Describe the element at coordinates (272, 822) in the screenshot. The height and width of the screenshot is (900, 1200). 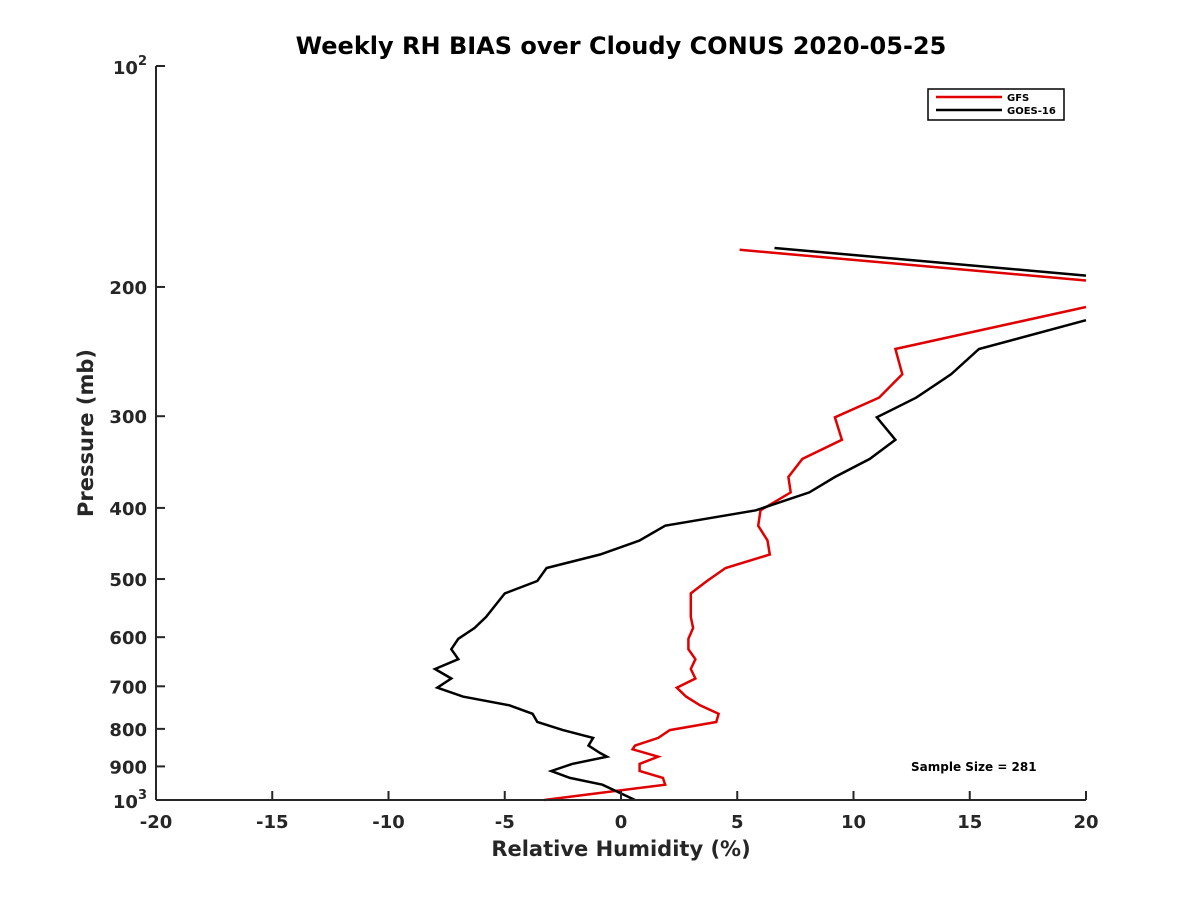
I see `x-tick-label: -15` at that location.